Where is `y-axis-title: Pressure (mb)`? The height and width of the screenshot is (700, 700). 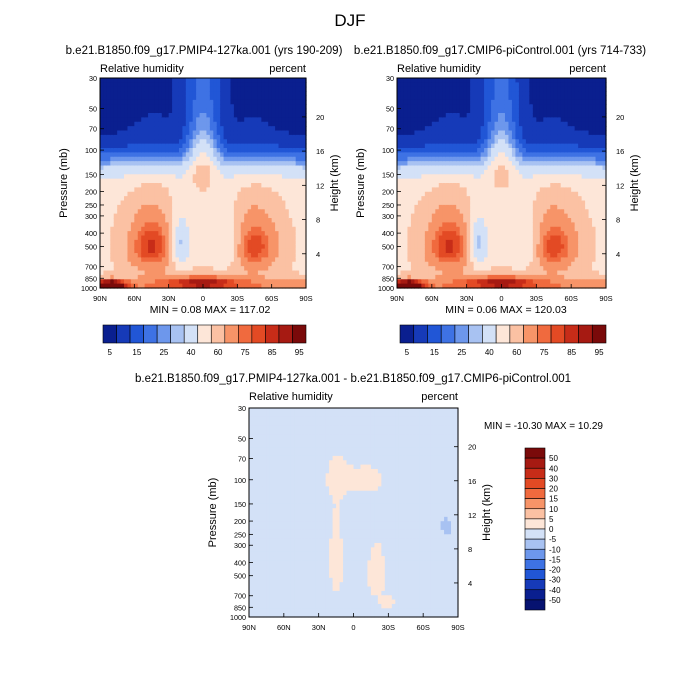 y-axis-title: Pressure (mb) is located at coordinates (64, 183).